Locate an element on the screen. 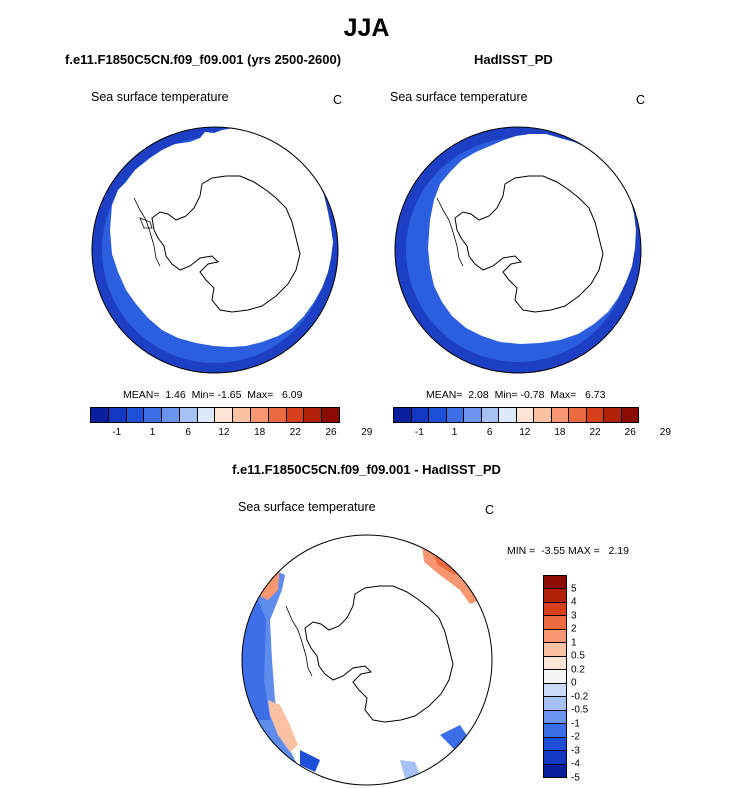 The height and width of the screenshot is (788, 733). panel-2-colorbar is located at coordinates (516, 415).